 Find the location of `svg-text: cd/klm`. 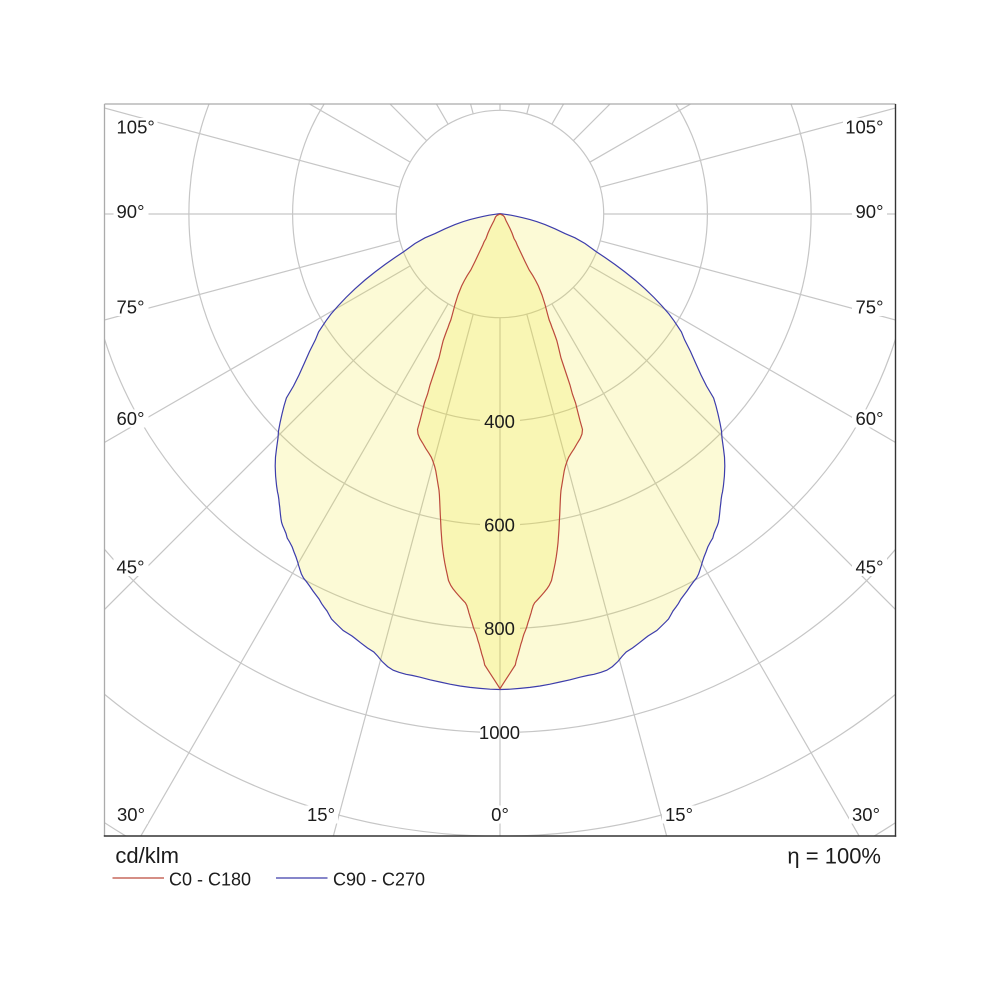

svg-text: cd/klm is located at coordinates (147, 855).